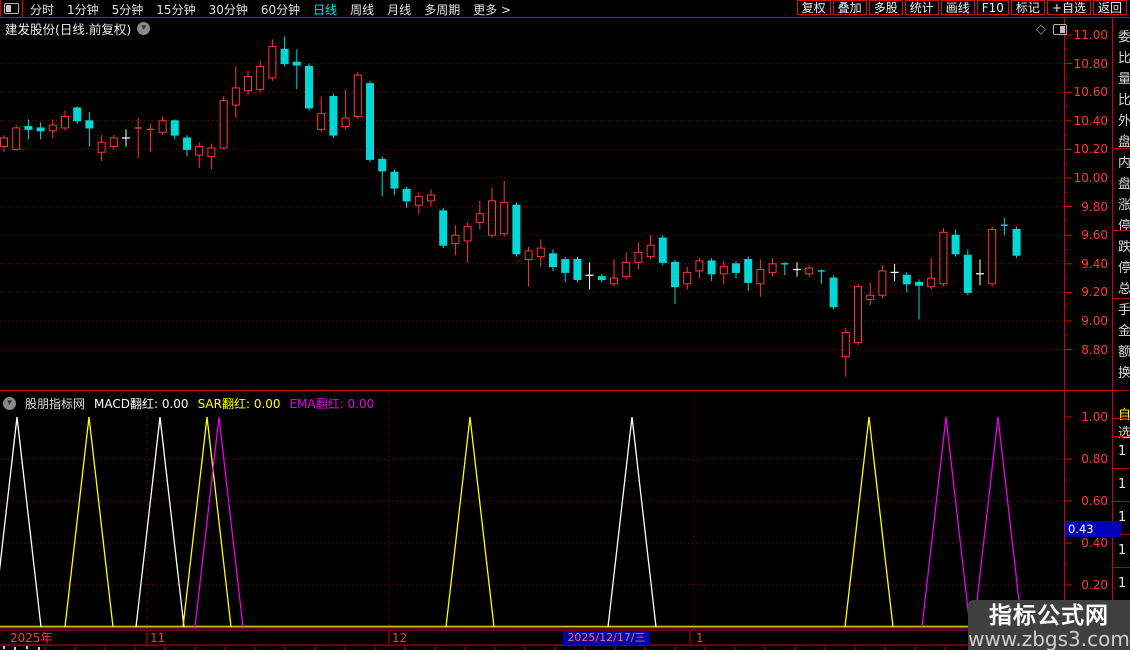 This screenshot has height=650, width=1130. I want to click on price-axis-label: 10.60, so click(1090, 92).